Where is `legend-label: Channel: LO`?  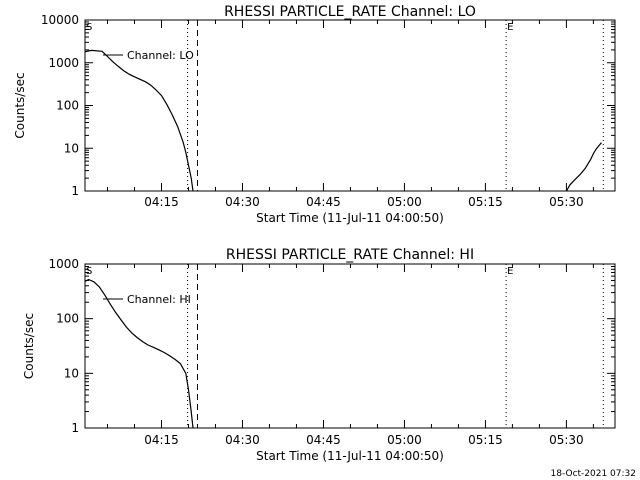 legend-label: Channel: LO is located at coordinates (160, 55).